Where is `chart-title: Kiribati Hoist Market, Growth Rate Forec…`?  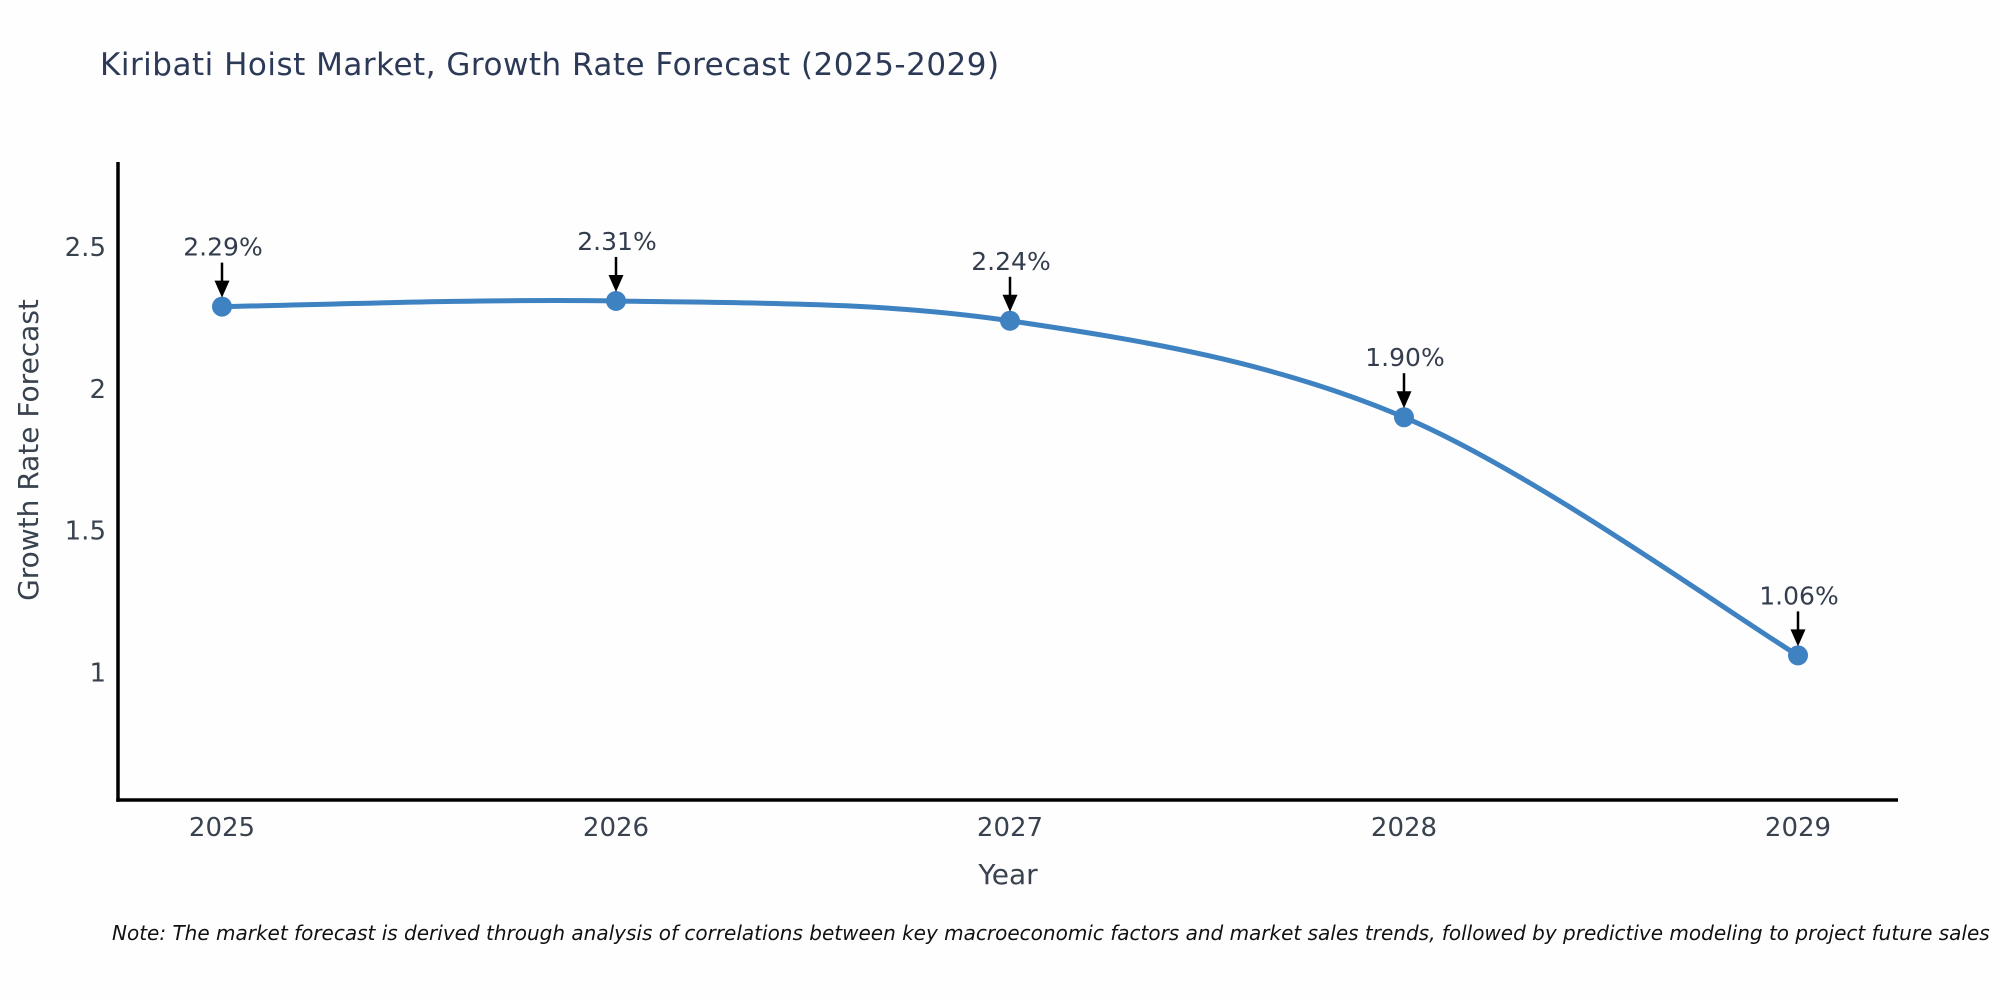
chart-title: Kiribati Hoist Market, Growth Rate Forec… is located at coordinates (550, 65).